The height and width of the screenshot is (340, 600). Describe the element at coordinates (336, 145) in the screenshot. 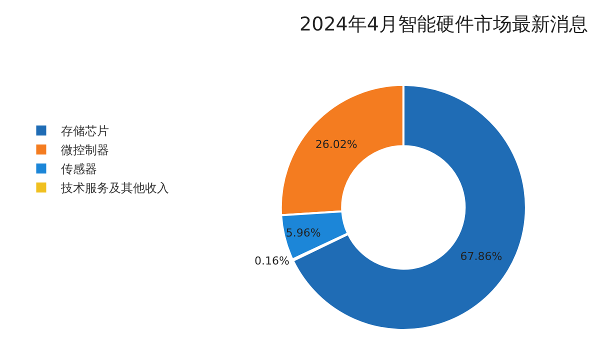

I see `data-label: 26.02%` at that location.